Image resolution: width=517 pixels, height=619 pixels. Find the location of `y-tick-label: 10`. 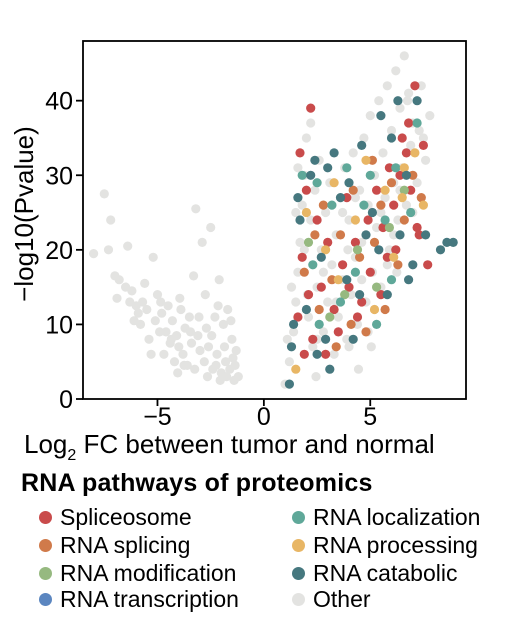

y-tick-label: 10 is located at coordinates (59, 325).